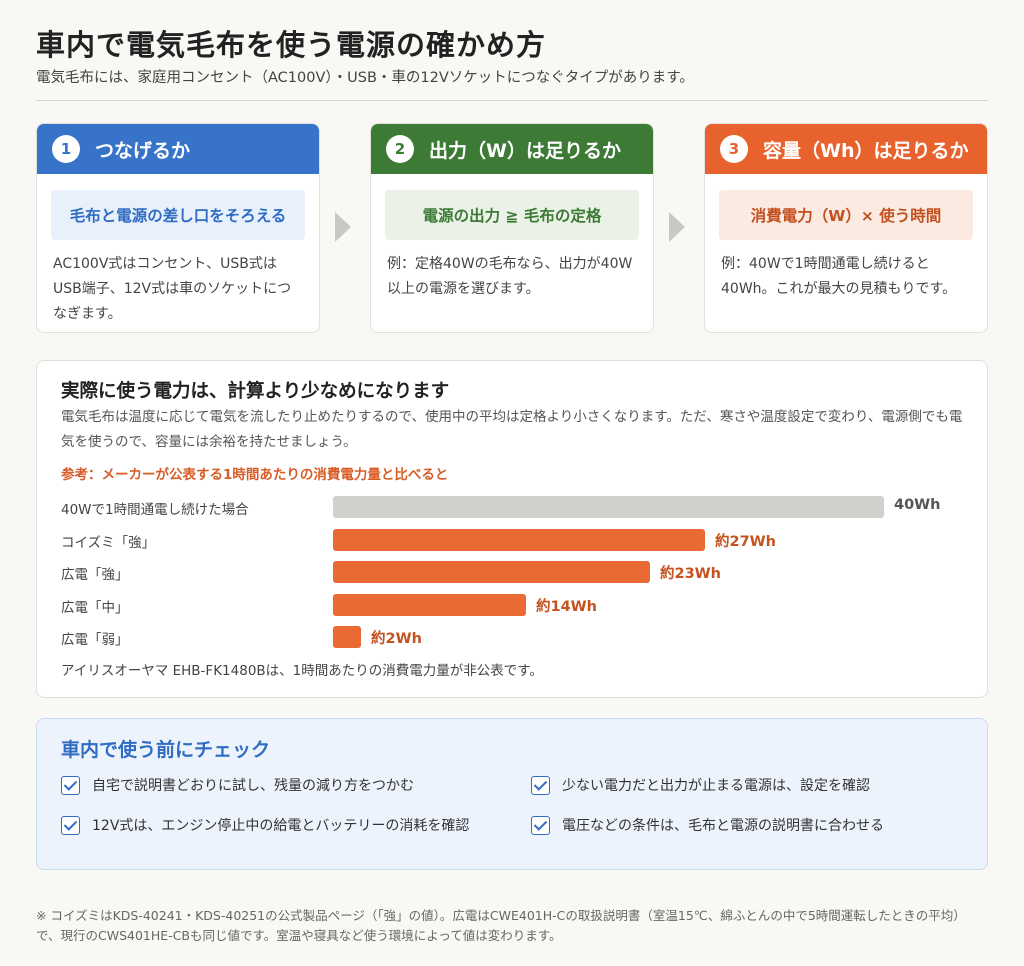 The height and width of the screenshot is (966, 1024). What do you see at coordinates (281, 826) in the screenshot?
I see `checklist-item-label: 12V式は、エンジン停止中の給電とバッテリーの消耗を確認` at bounding box center [281, 826].